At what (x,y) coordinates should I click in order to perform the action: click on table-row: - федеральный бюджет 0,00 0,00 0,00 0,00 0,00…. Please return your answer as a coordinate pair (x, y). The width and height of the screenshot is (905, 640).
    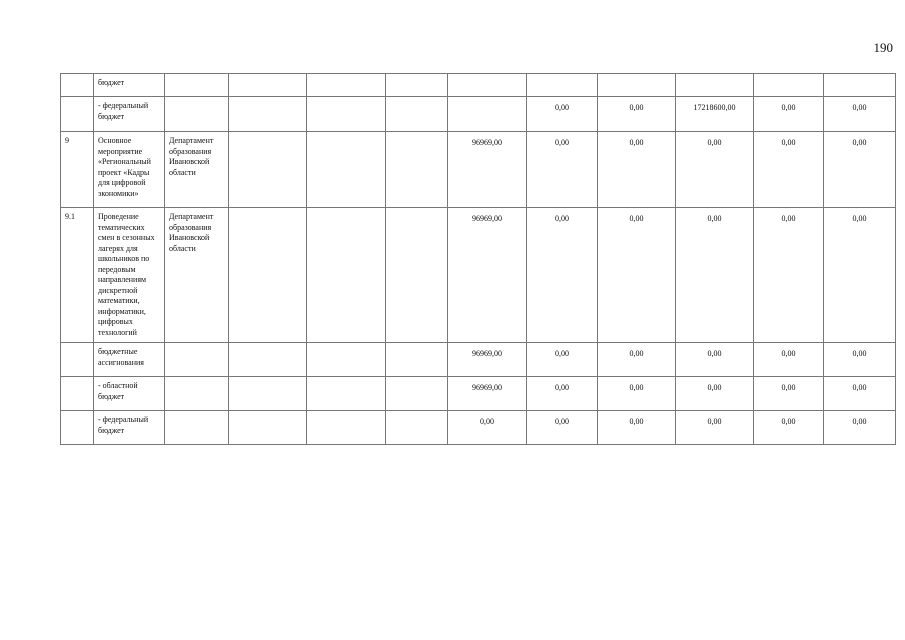
    Looking at the image, I should click on (478, 427).